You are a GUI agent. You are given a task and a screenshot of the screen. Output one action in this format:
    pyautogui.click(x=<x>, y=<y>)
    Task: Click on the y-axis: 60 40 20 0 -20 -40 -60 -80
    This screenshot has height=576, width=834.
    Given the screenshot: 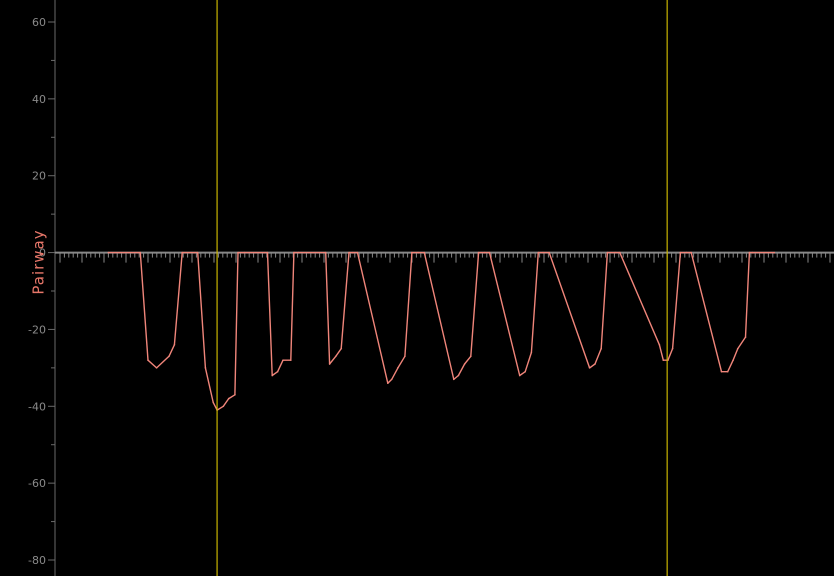 What is the action you would take?
    pyautogui.click(x=42, y=288)
    